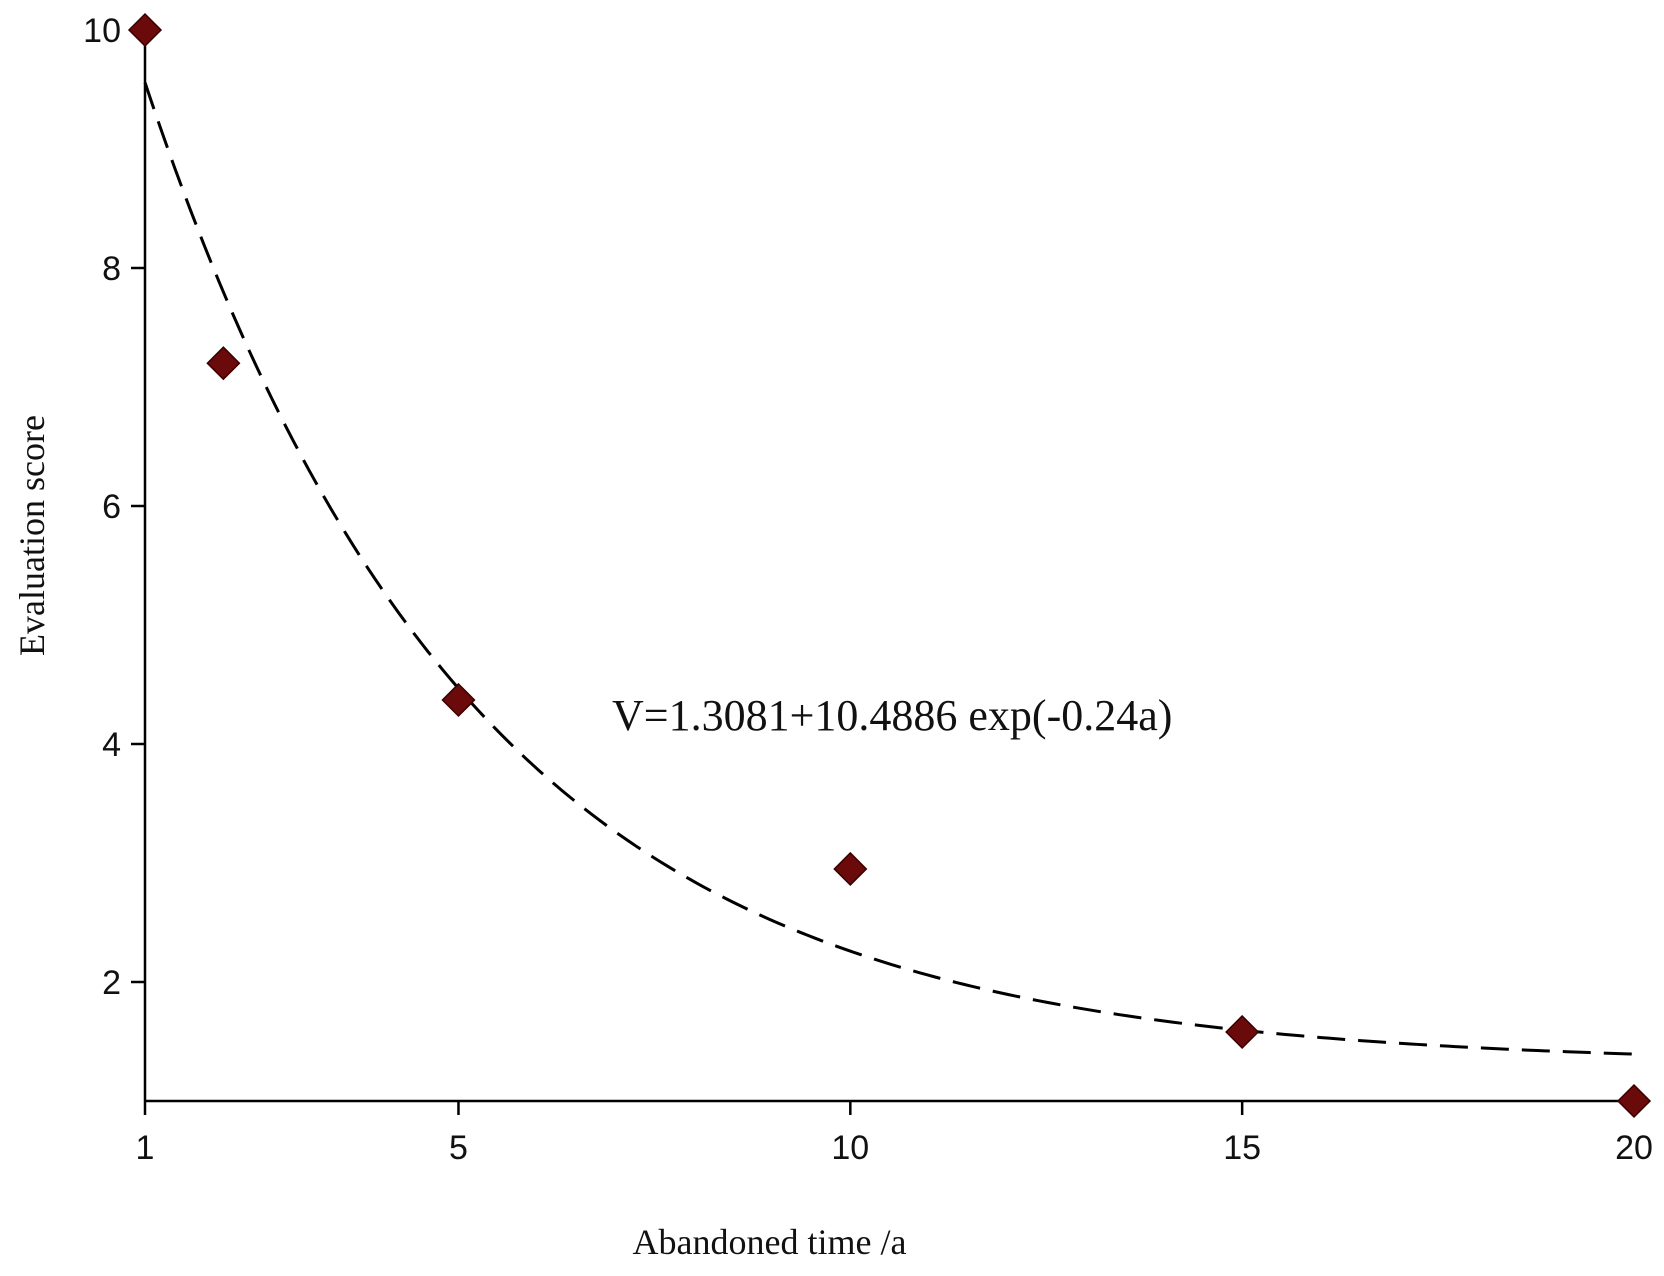 This screenshot has width=1664, height=1276. What do you see at coordinates (770, 1242) in the screenshot?
I see `x-axis-title: Abandoned time /a` at bounding box center [770, 1242].